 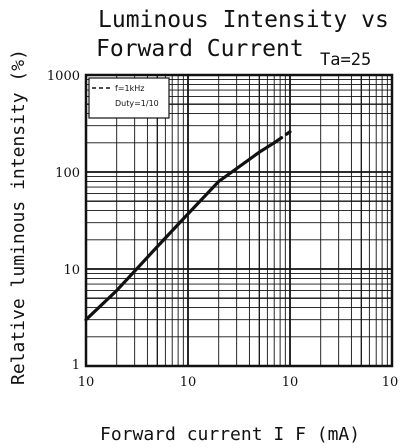 I want to click on x-tick-10-3: 10, so click(x=390, y=382).